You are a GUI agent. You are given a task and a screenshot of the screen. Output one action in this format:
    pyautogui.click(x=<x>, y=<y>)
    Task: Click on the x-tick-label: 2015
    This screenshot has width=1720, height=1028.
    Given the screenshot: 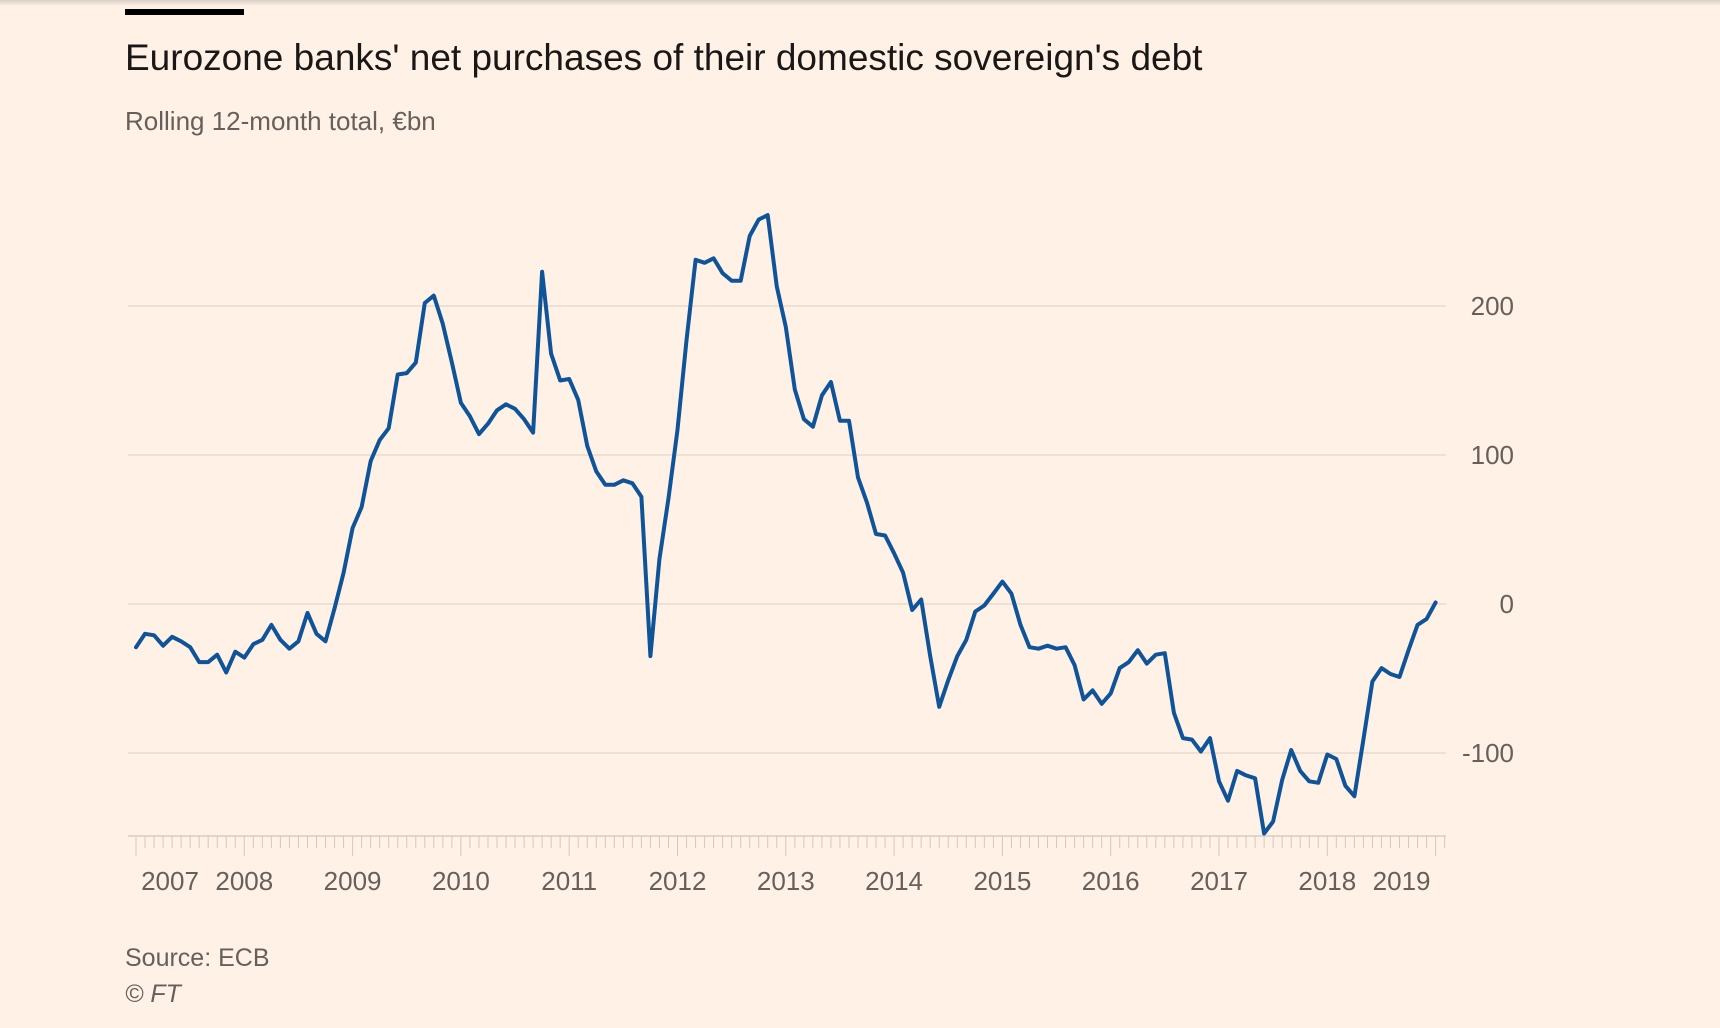 What is the action you would take?
    pyautogui.click(x=1002, y=881)
    